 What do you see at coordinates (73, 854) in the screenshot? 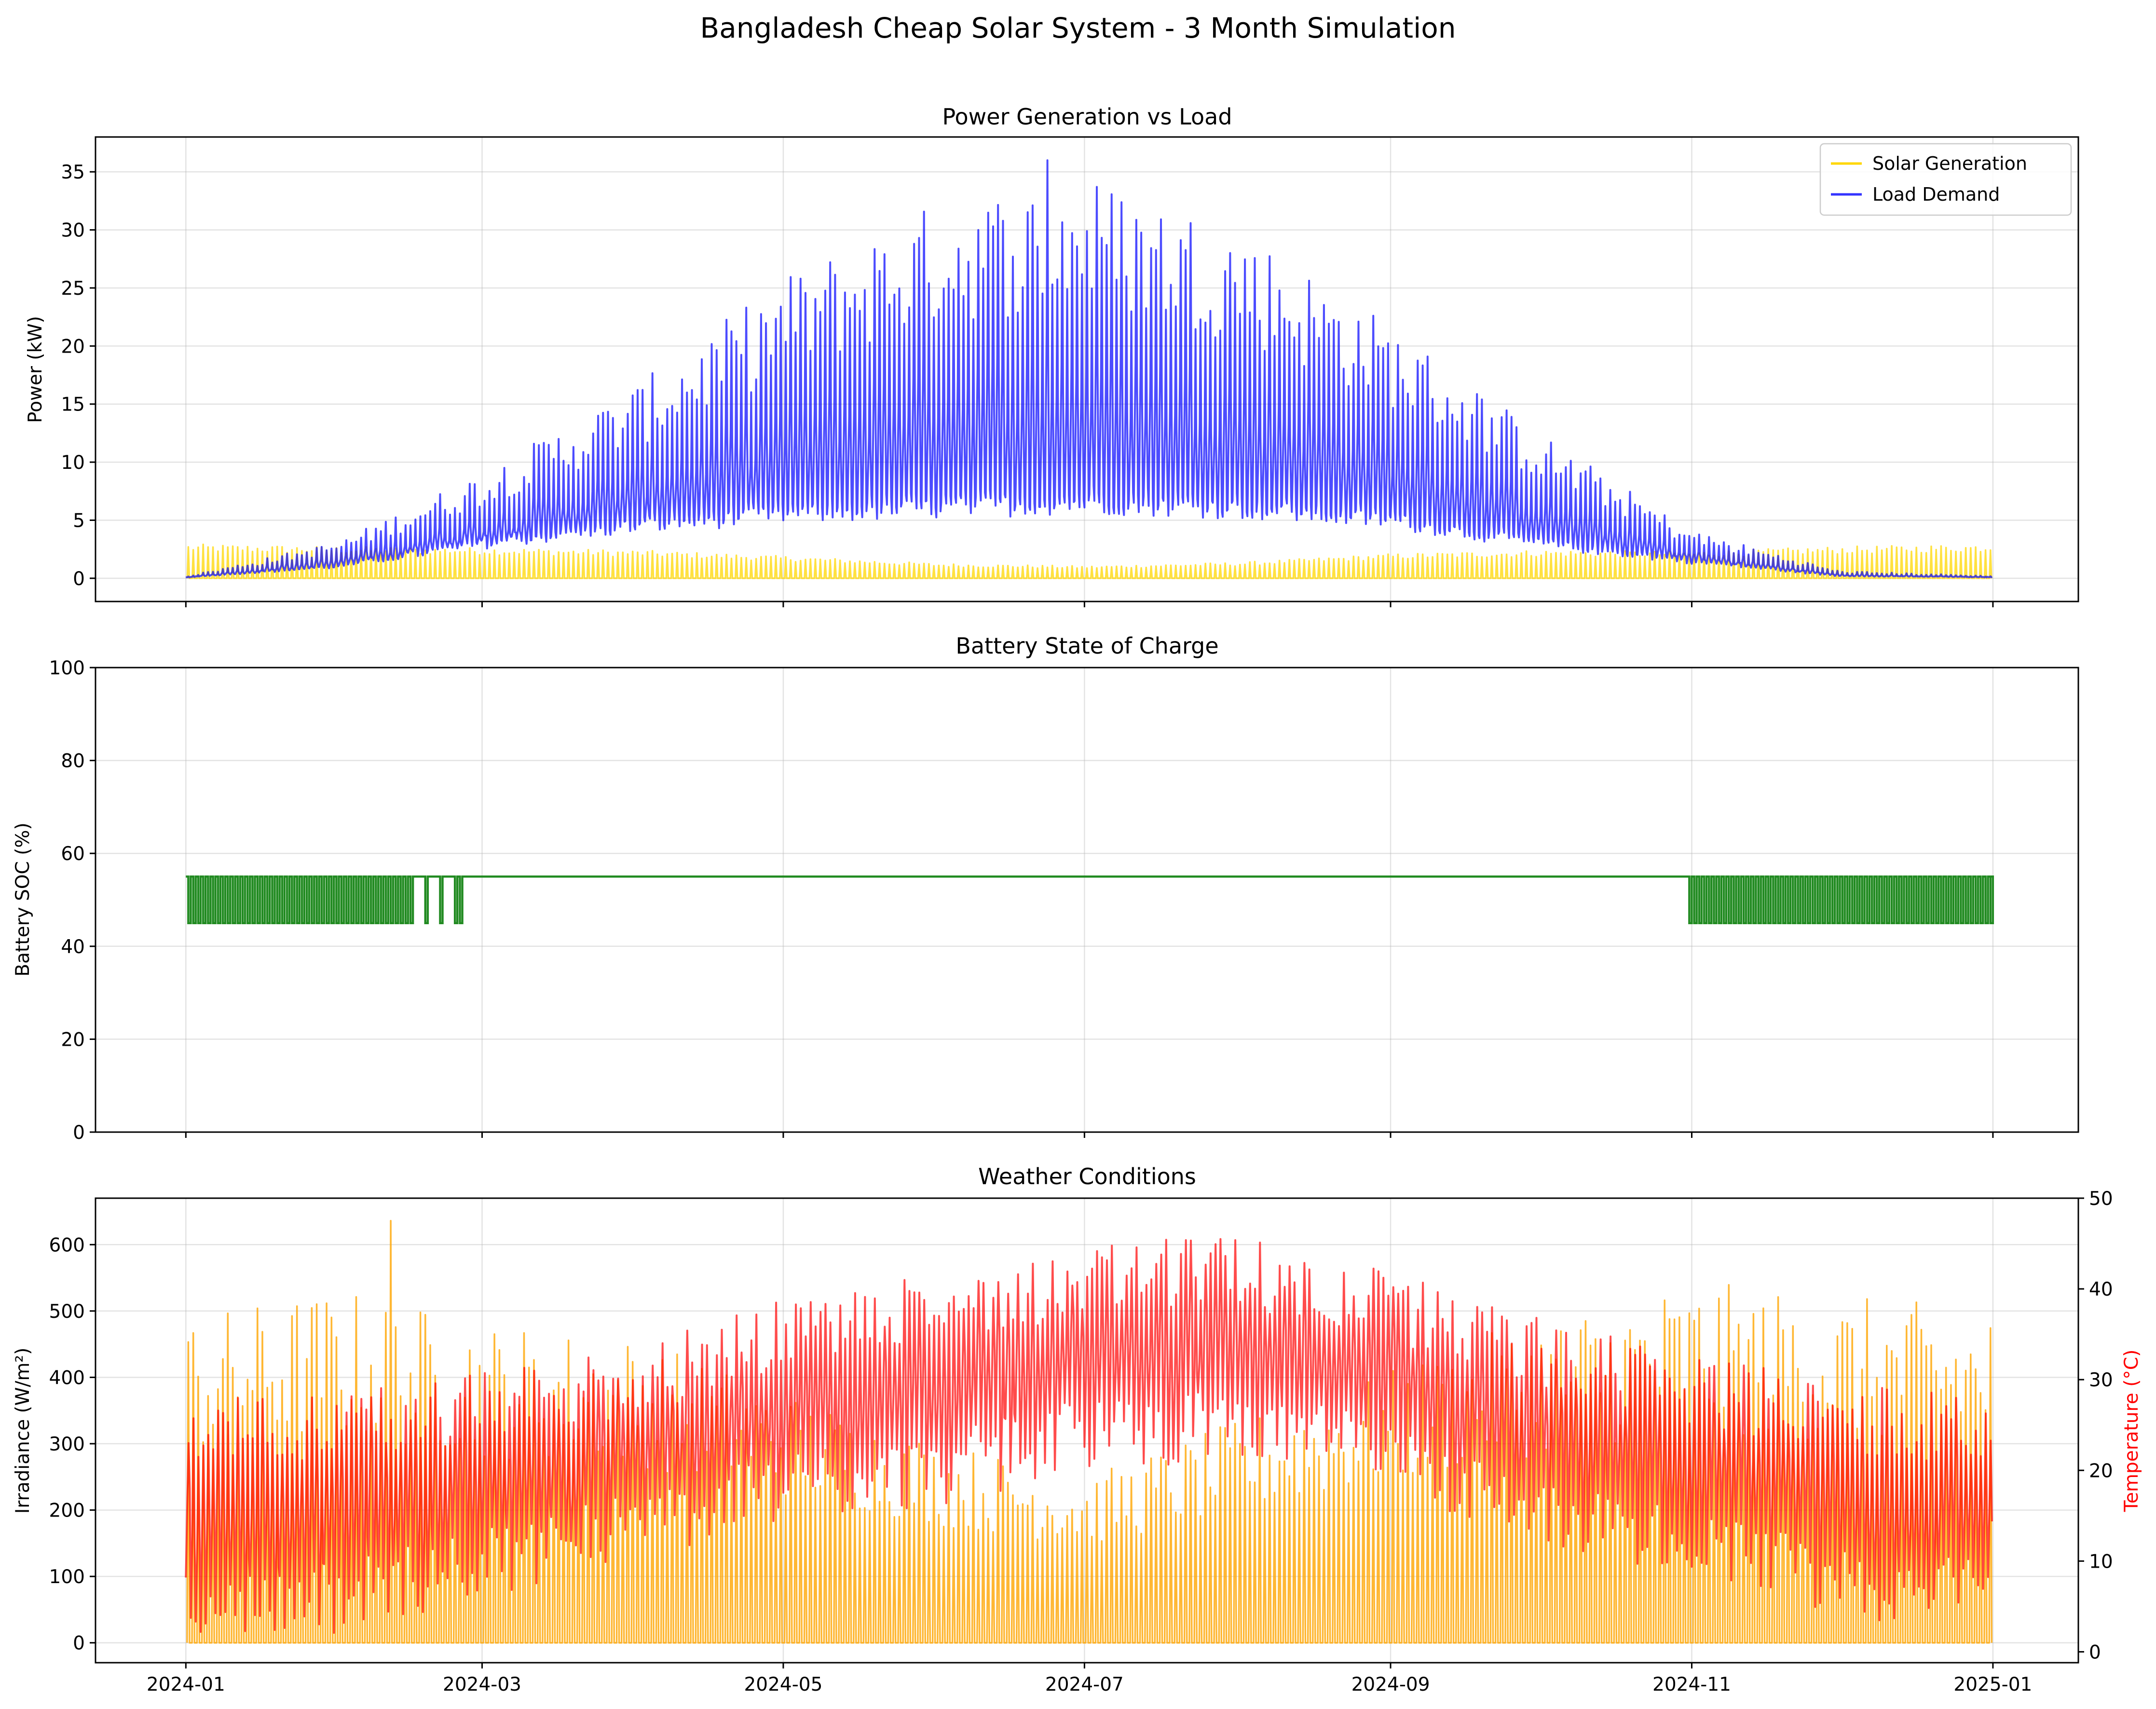
I see `y-tick-label: 60` at bounding box center [73, 854].